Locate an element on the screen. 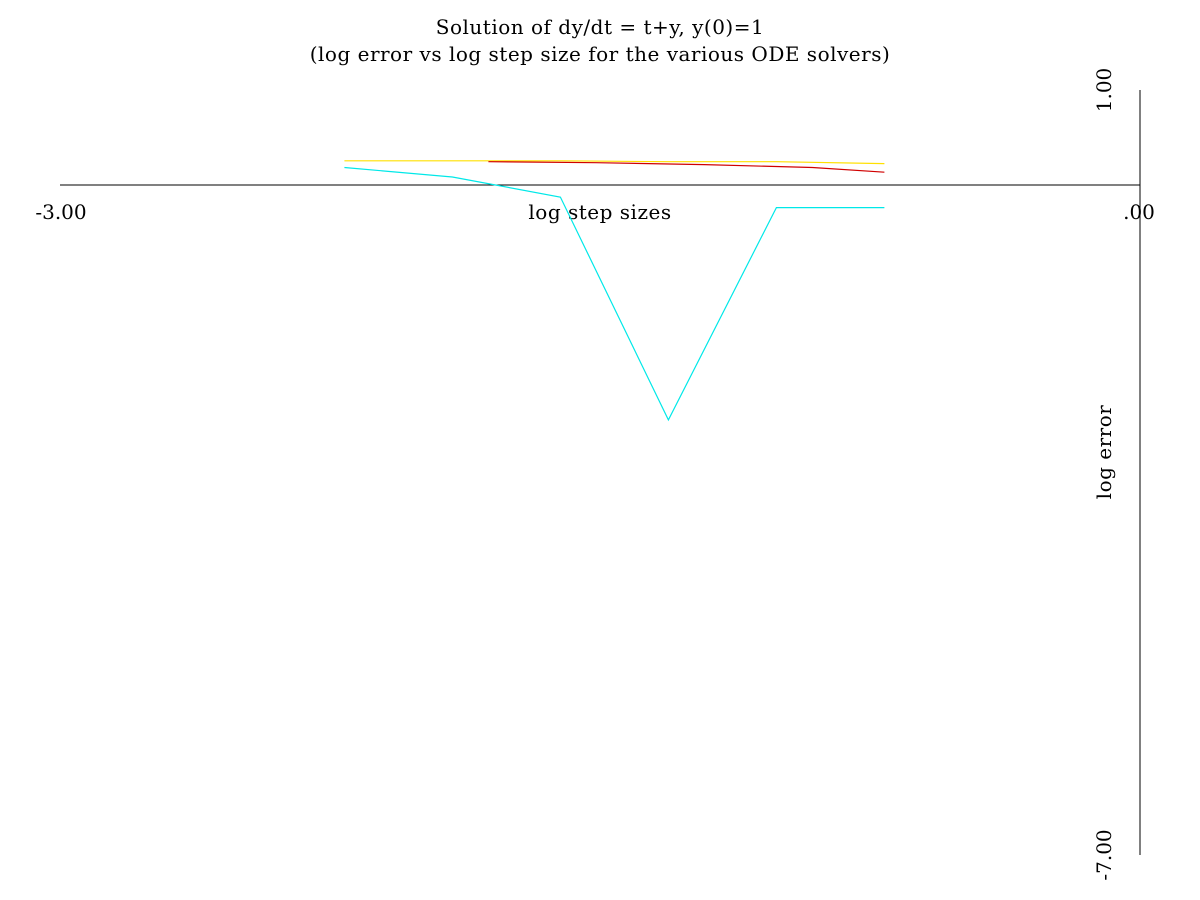  y-tick-label-max: 1.00 is located at coordinates (1104, 90).